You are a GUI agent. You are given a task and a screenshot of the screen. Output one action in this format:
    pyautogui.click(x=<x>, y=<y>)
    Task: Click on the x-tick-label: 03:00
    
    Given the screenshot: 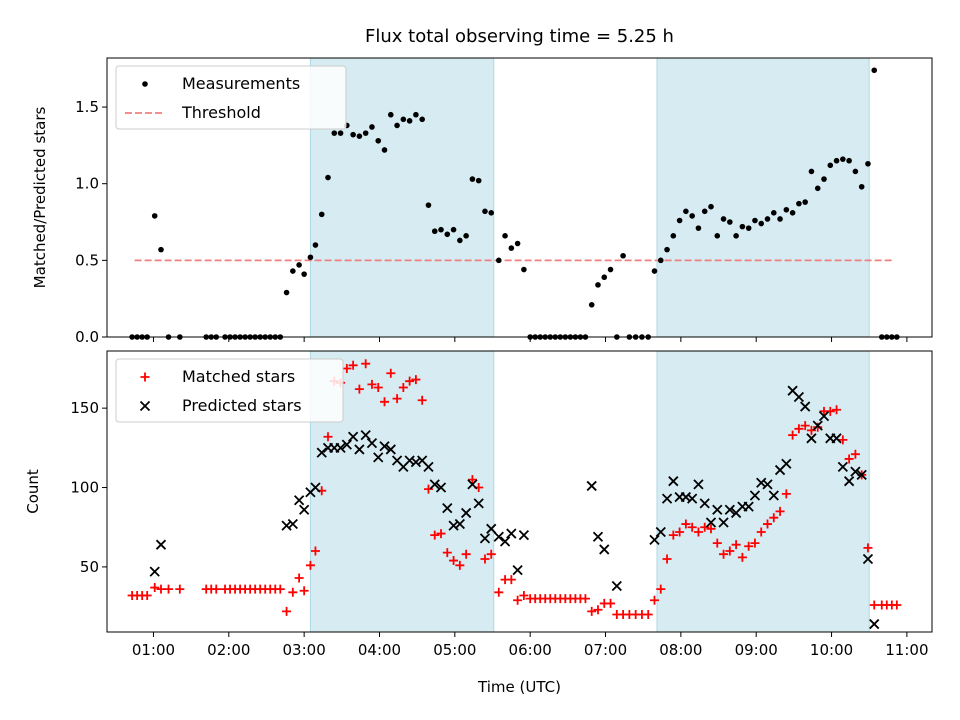 What is the action you would take?
    pyautogui.click(x=304, y=650)
    